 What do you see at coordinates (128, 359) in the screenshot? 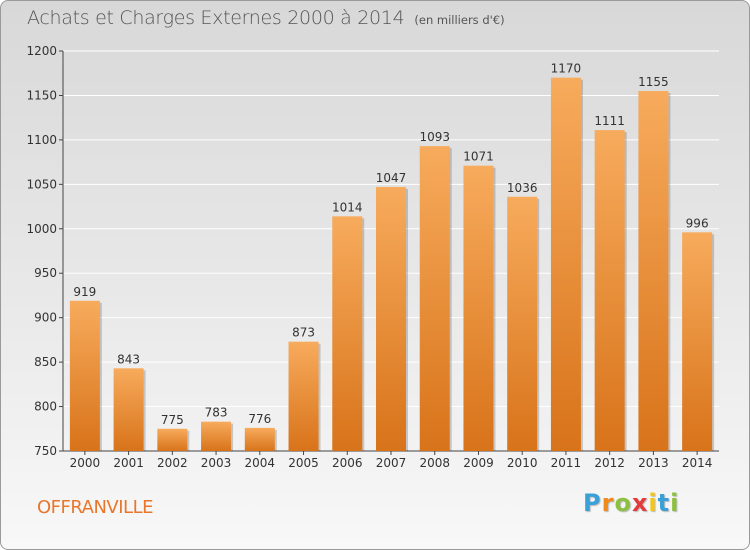
I see `bar-value-label: 843` at bounding box center [128, 359].